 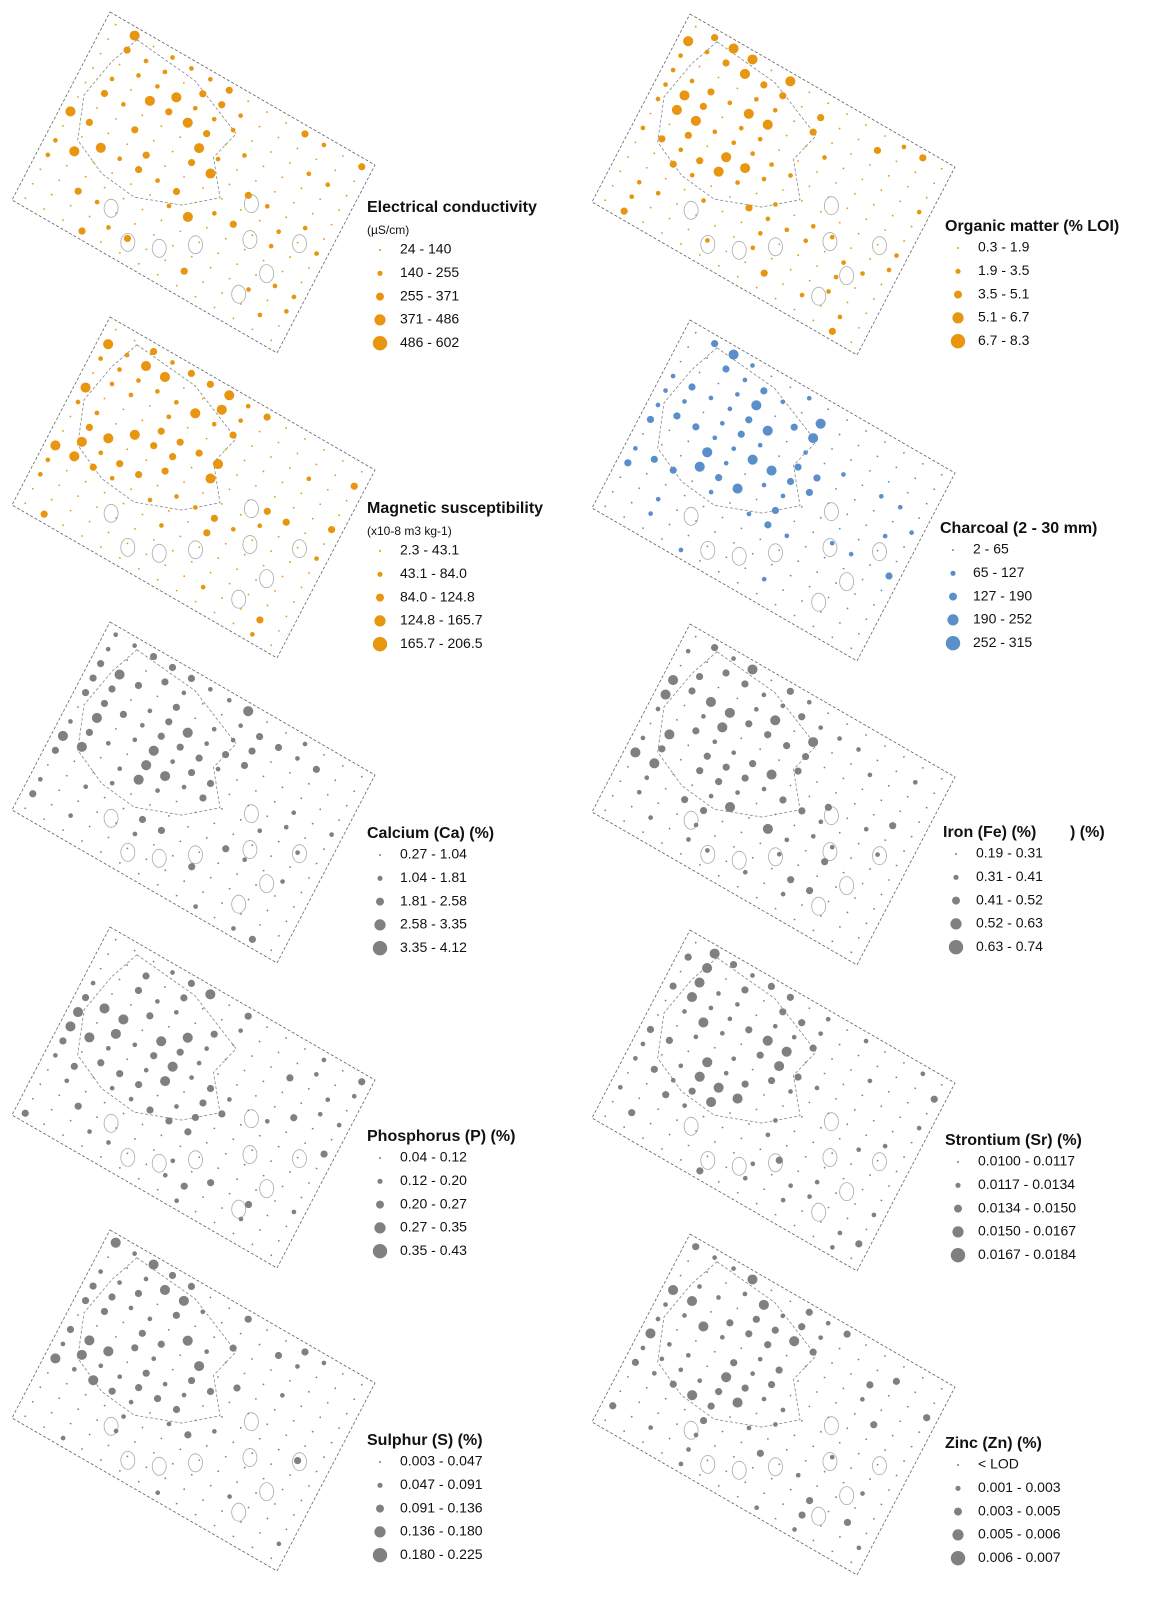 What do you see at coordinates (433, 900) in the screenshot?
I see `legend-label: 1.81 - 2.58` at bounding box center [433, 900].